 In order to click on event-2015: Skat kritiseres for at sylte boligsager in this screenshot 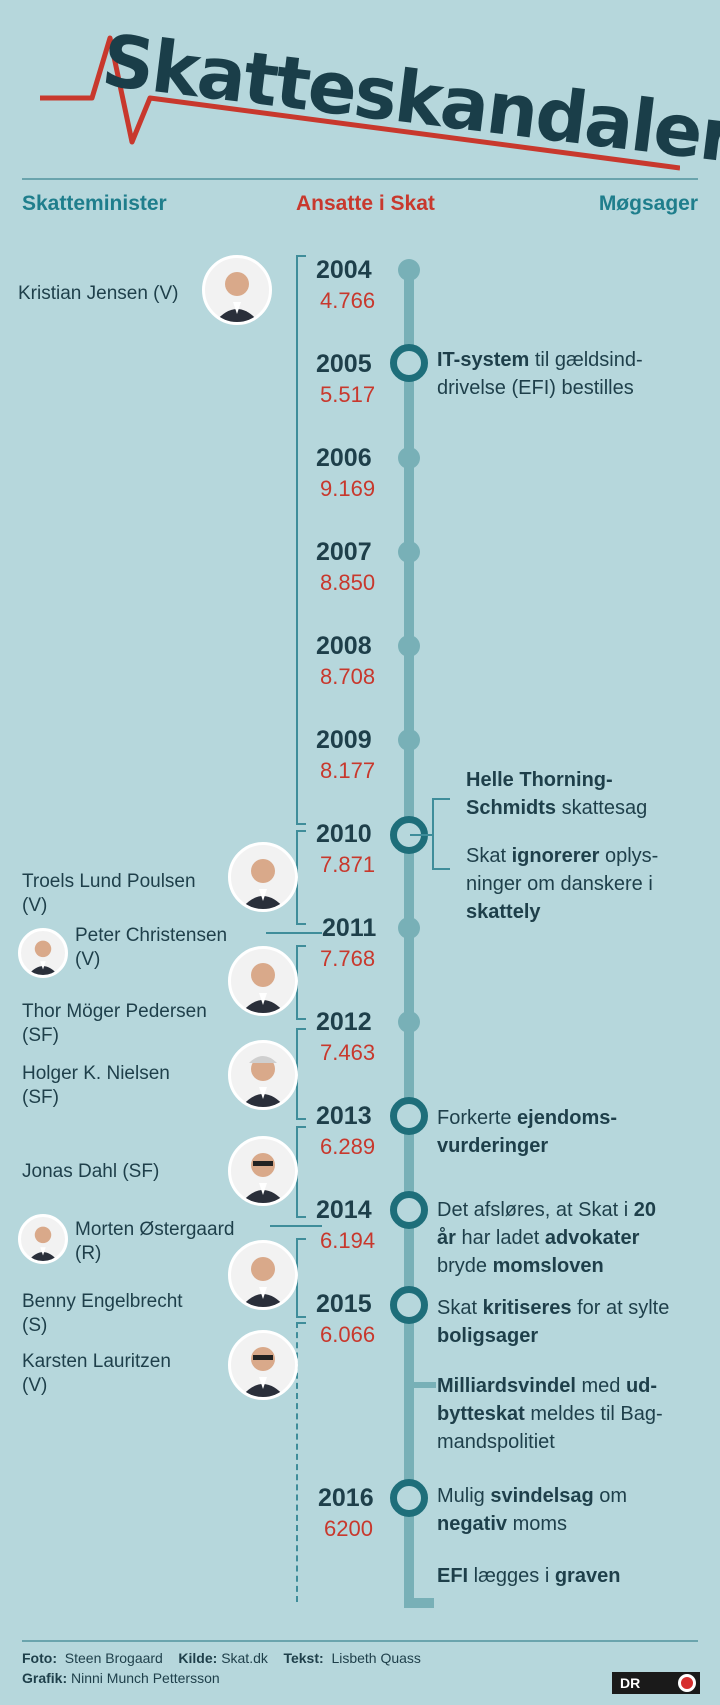, I will do `click(553, 1322)`.